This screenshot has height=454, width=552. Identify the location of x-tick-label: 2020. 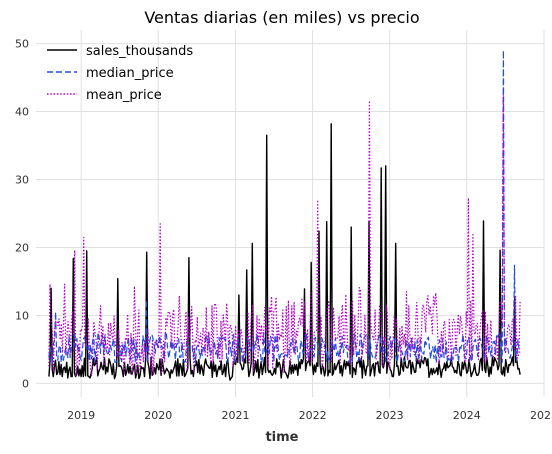
(158, 415).